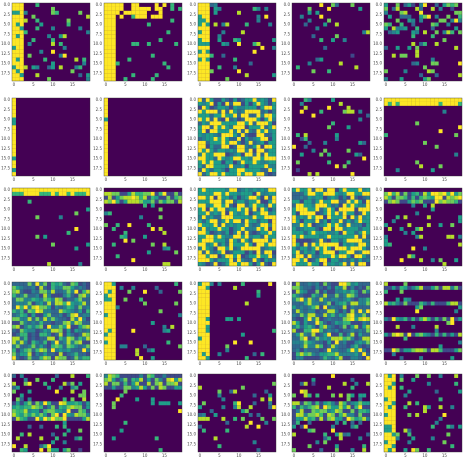  I want to click on axis-tick-label: 0, so click(294, 179).